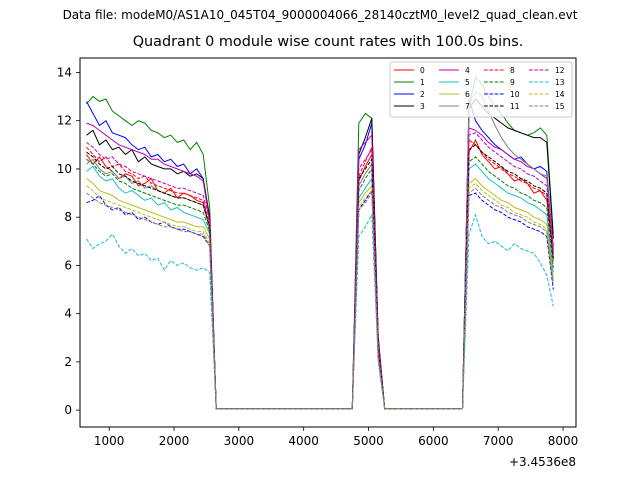 This screenshot has width=640, height=480. What do you see at coordinates (368, 441) in the screenshot?
I see `x-tick-label: 5000` at bounding box center [368, 441].